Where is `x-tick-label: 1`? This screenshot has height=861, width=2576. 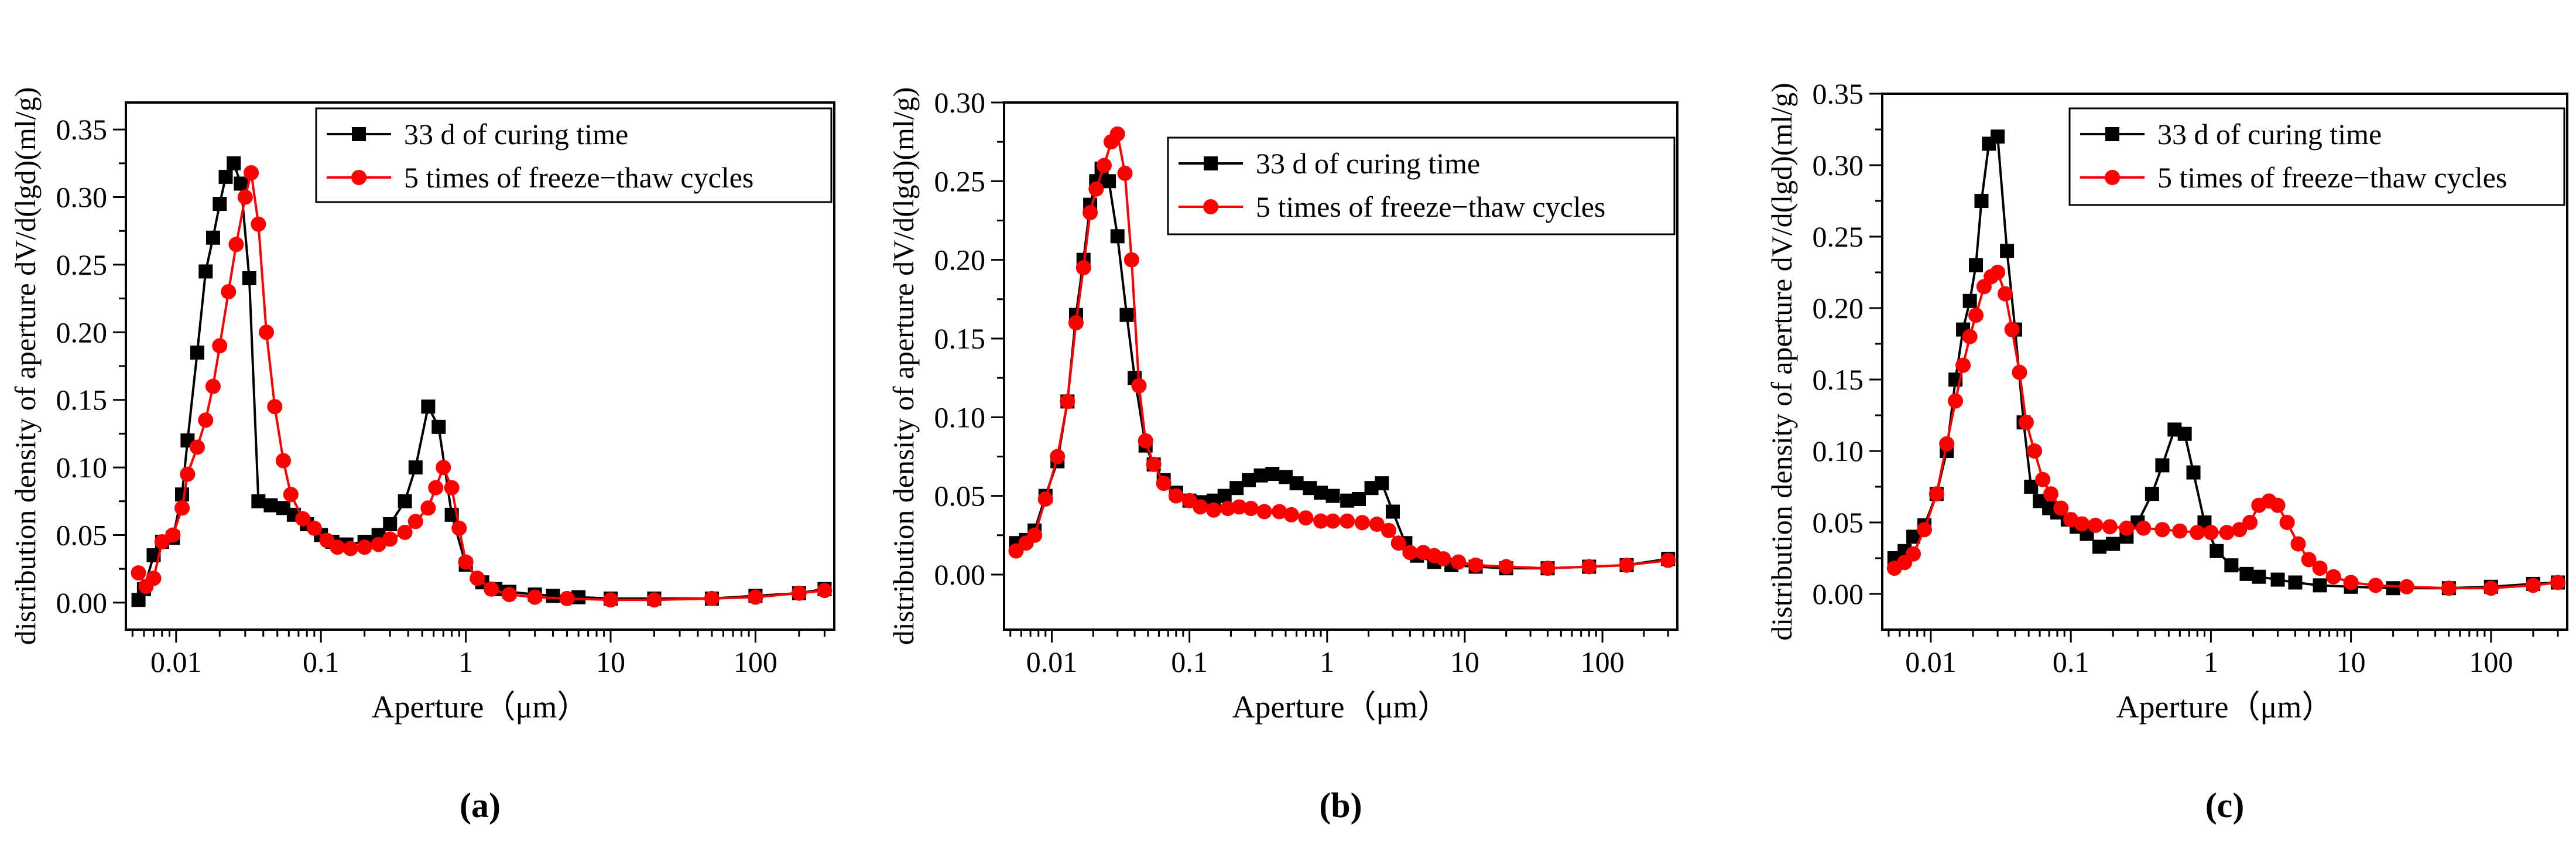 x-tick-label: 1 is located at coordinates (1327, 661).